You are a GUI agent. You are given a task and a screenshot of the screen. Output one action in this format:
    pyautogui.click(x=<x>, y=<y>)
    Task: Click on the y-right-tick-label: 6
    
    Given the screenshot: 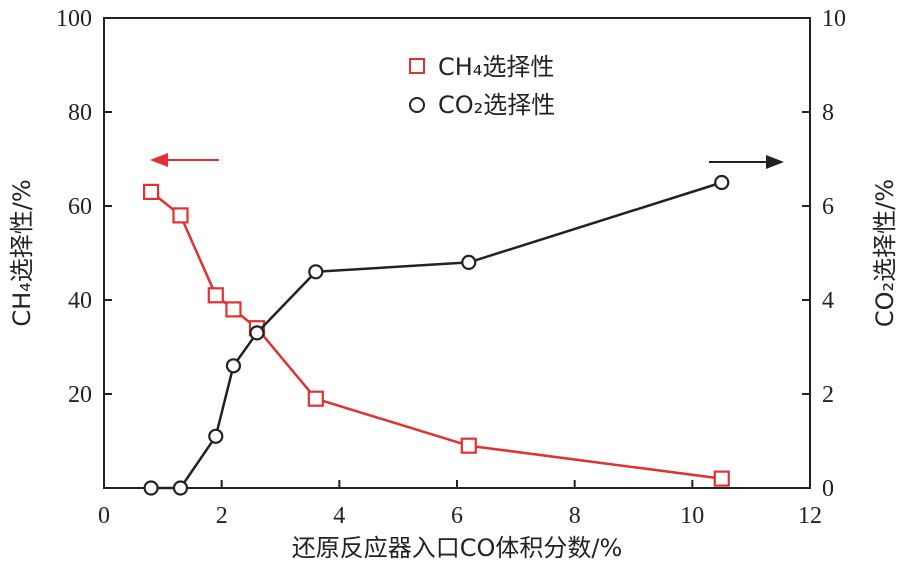 What is the action you would take?
    pyautogui.click(x=828, y=207)
    